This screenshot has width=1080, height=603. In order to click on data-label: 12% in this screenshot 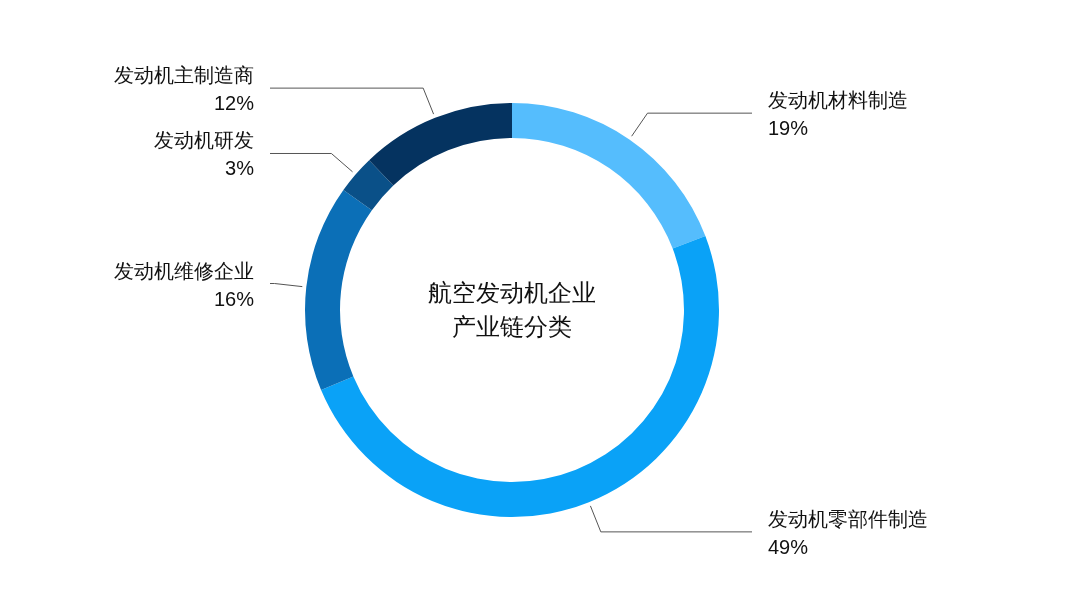, I will do `click(234, 103)`.